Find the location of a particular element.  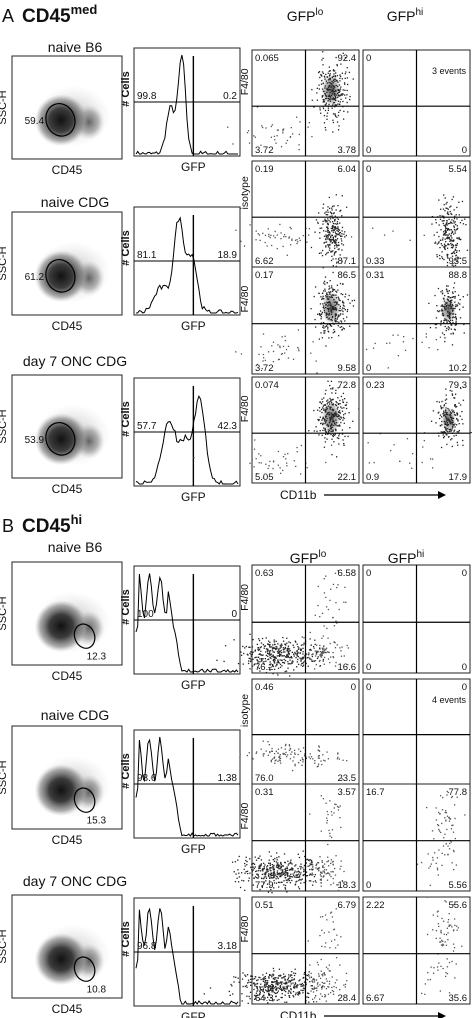

gate-value: 12.3 is located at coordinates (97, 657).